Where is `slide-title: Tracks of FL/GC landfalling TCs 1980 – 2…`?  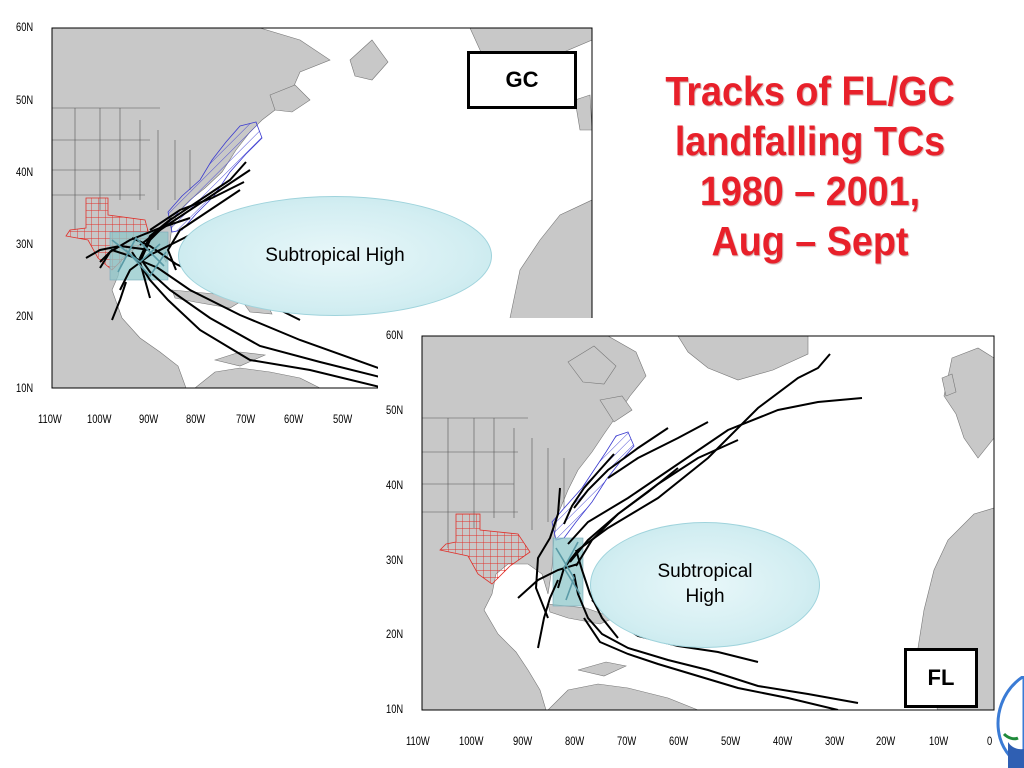 slide-title: Tracks of FL/GC landfalling TCs 1980 – 2… is located at coordinates (810, 166).